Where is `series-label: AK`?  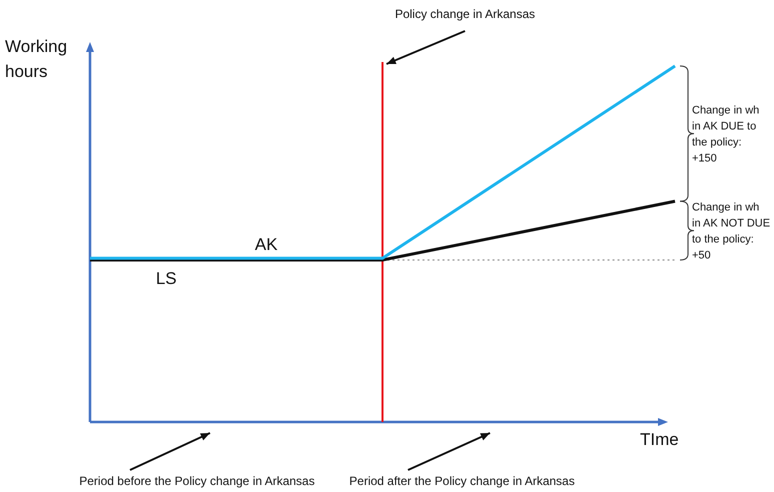
series-label: AK is located at coordinates (266, 244).